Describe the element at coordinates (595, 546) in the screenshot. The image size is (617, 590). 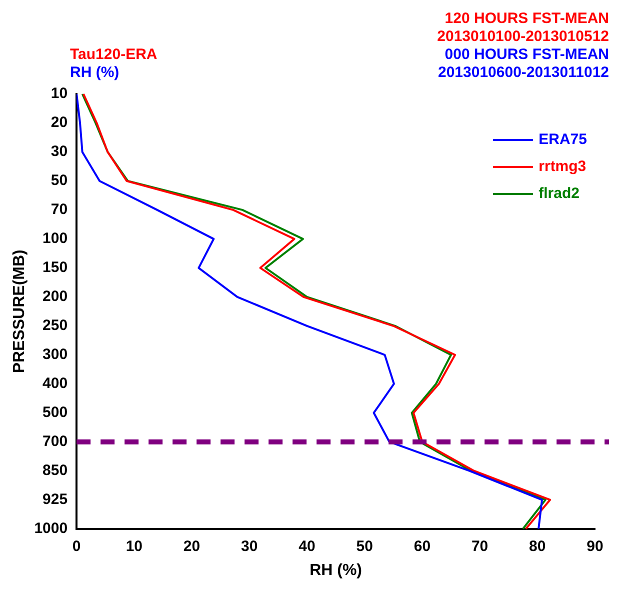
I see `x-tick-label: 90` at that location.